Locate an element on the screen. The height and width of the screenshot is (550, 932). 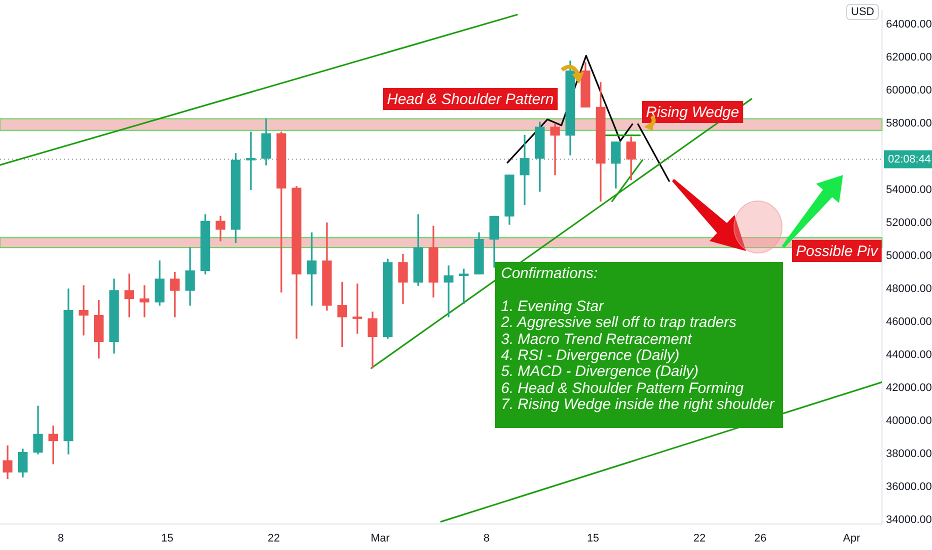
y-tick-label: 42000.00 is located at coordinates (909, 388).